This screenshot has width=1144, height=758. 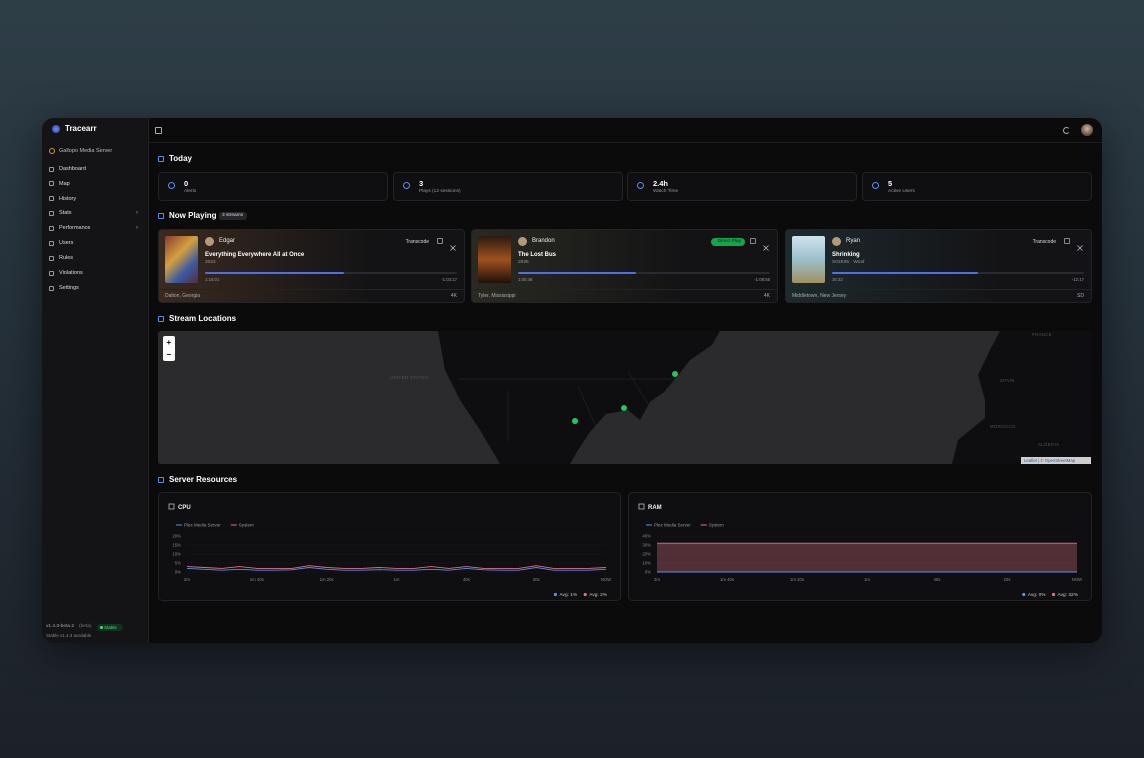 I want to click on y-tick-label: 40%, so click(x=646, y=536).